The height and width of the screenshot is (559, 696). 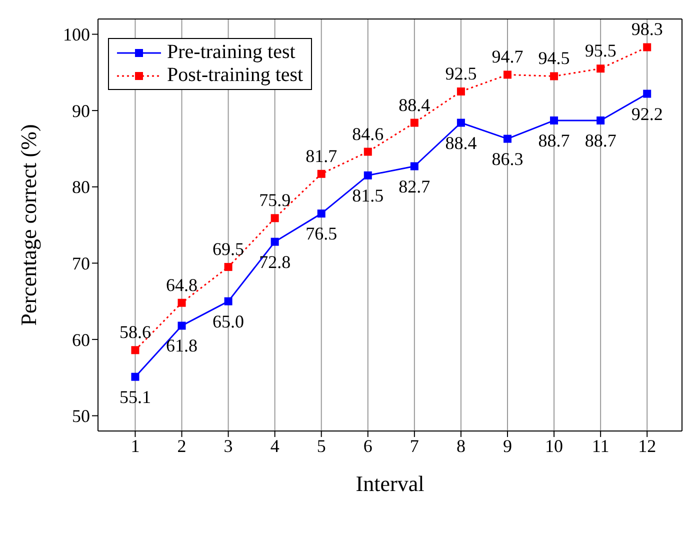 What do you see at coordinates (368, 134) in the screenshot?
I see `data-label: 84.6` at bounding box center [368, 134].